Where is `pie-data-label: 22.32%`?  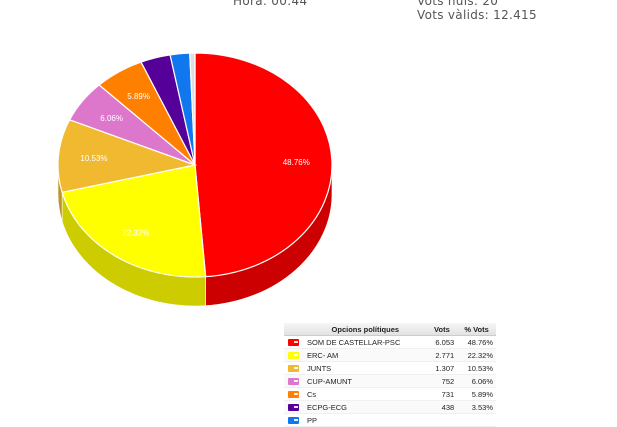
pie-data-label: 22.32% is located at coordinates (135, 232).